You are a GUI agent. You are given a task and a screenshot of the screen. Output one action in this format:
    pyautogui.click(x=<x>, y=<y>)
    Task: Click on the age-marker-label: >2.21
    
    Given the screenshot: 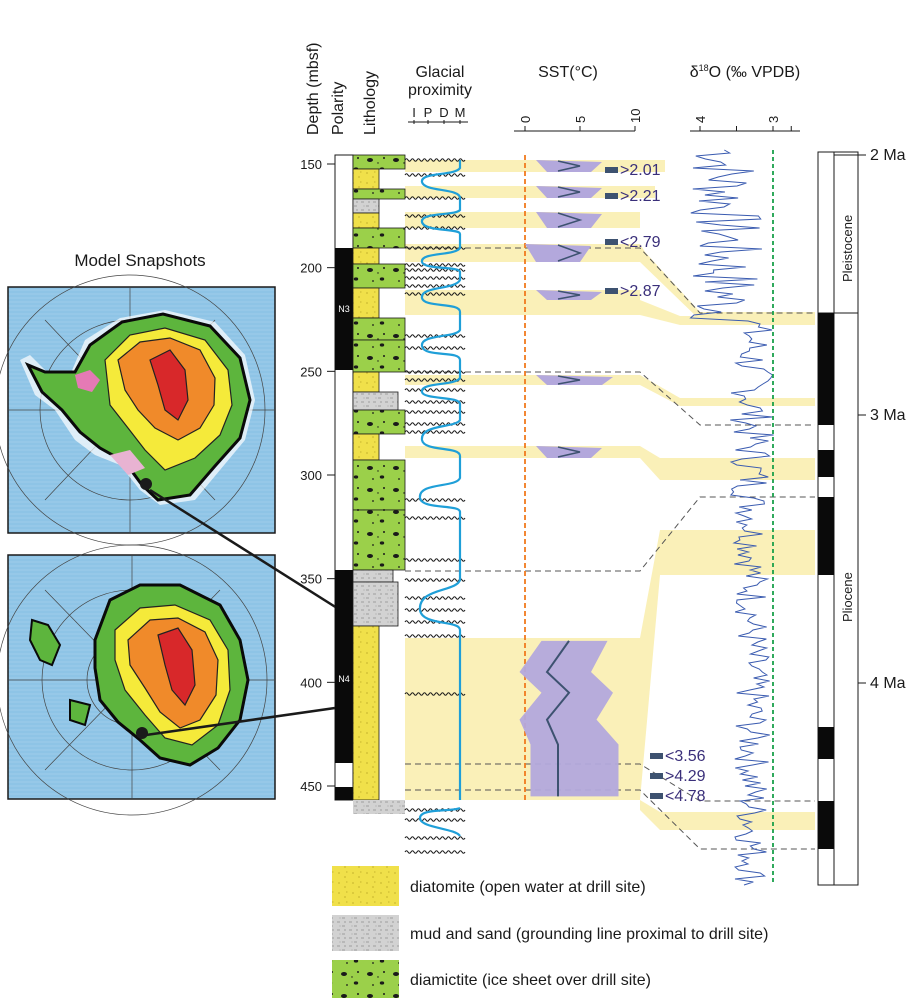 What is the action you would take?
    pyautogui.click(x=640, y=196)
    